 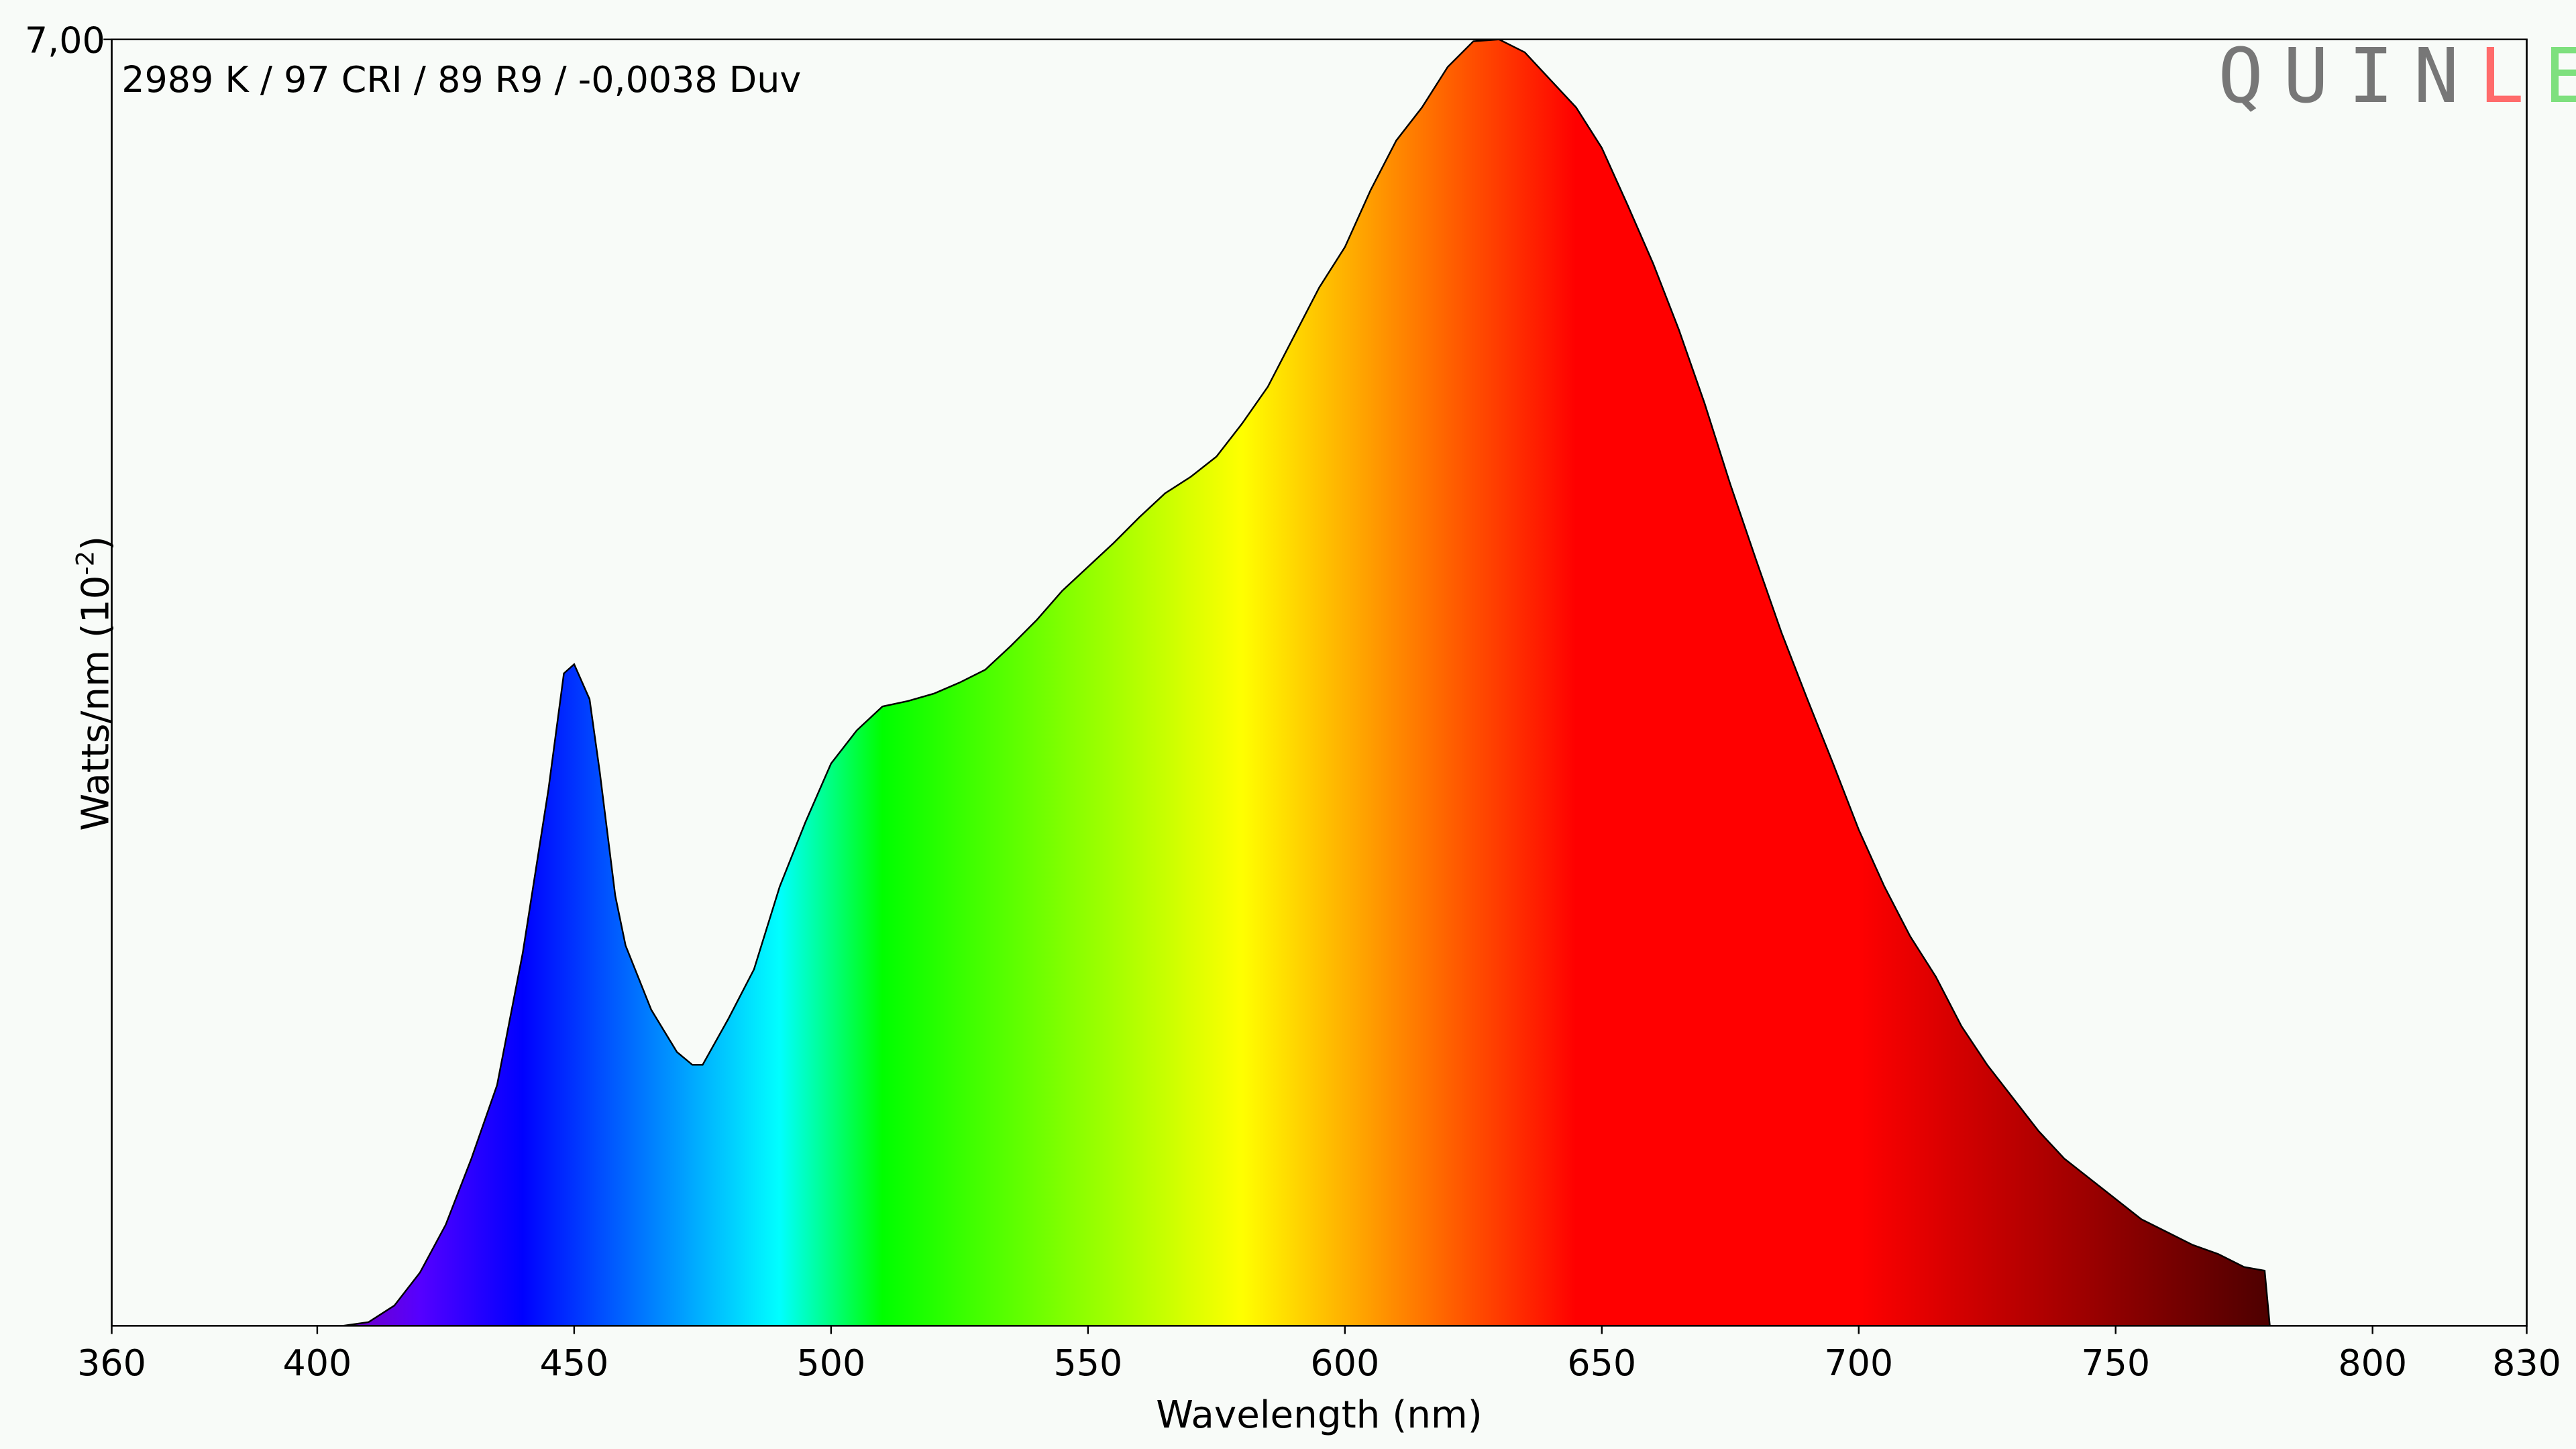 I want to click on y-axis-title: Watts/nm (10-2), so click(x=94, y=683).